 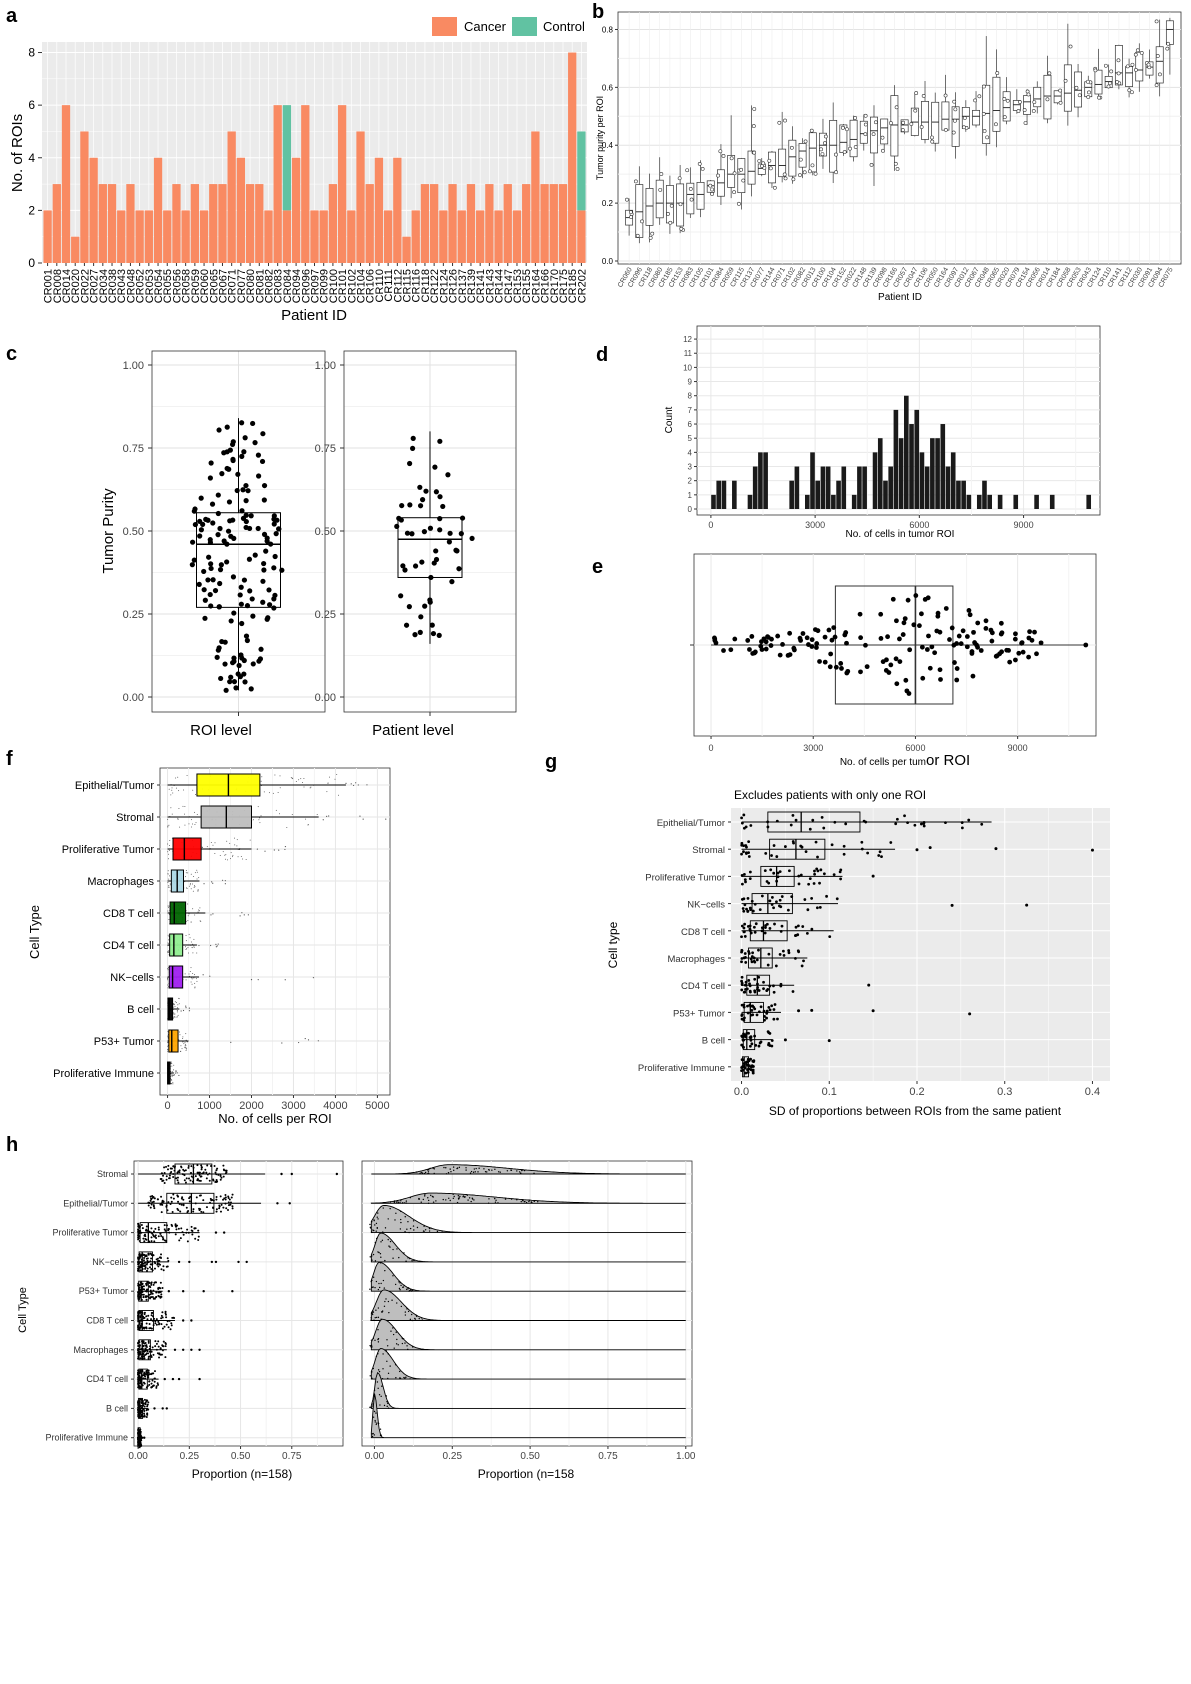 What do you see at coordinates (141, 1408) in the screenshot?
I see `box-h-b-cell` at bounding box center [141, 1408].